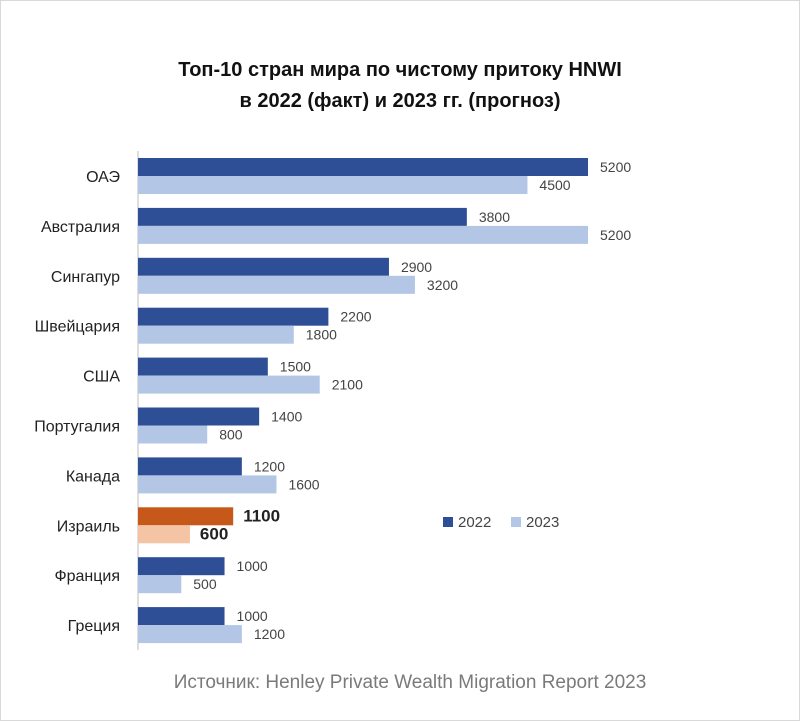 Image resolution: width=800 pixels, height=721 pixels. What do you see at coordinates (80, 227) in the screenshot?
I see `category-label: Австралия` at bounding box center [80, 227].